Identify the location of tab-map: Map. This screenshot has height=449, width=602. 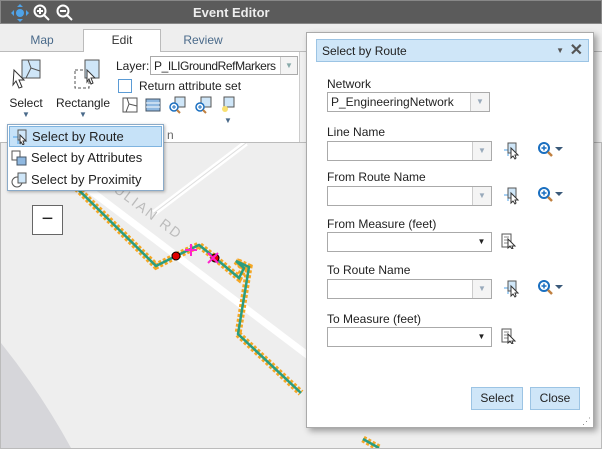
(42, 40).